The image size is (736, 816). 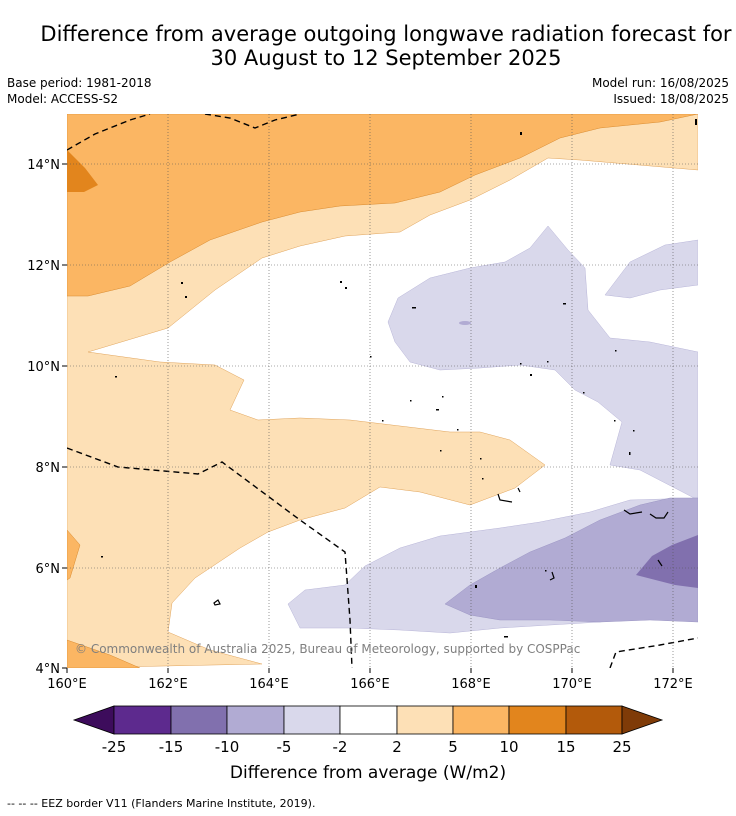 What do you see at coordinates (367, 747) in the screenshot?
I see `colorbar-labels: -25 -15 -10 -5 -2 2 5 10 15 25` at bounding box center [367, 747].